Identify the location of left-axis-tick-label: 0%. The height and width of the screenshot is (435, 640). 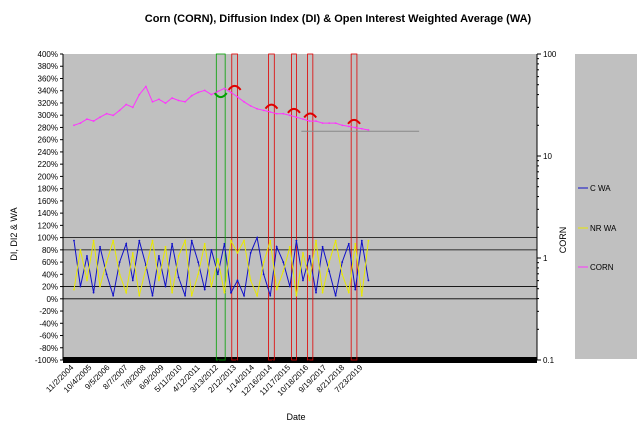
(52, 299).